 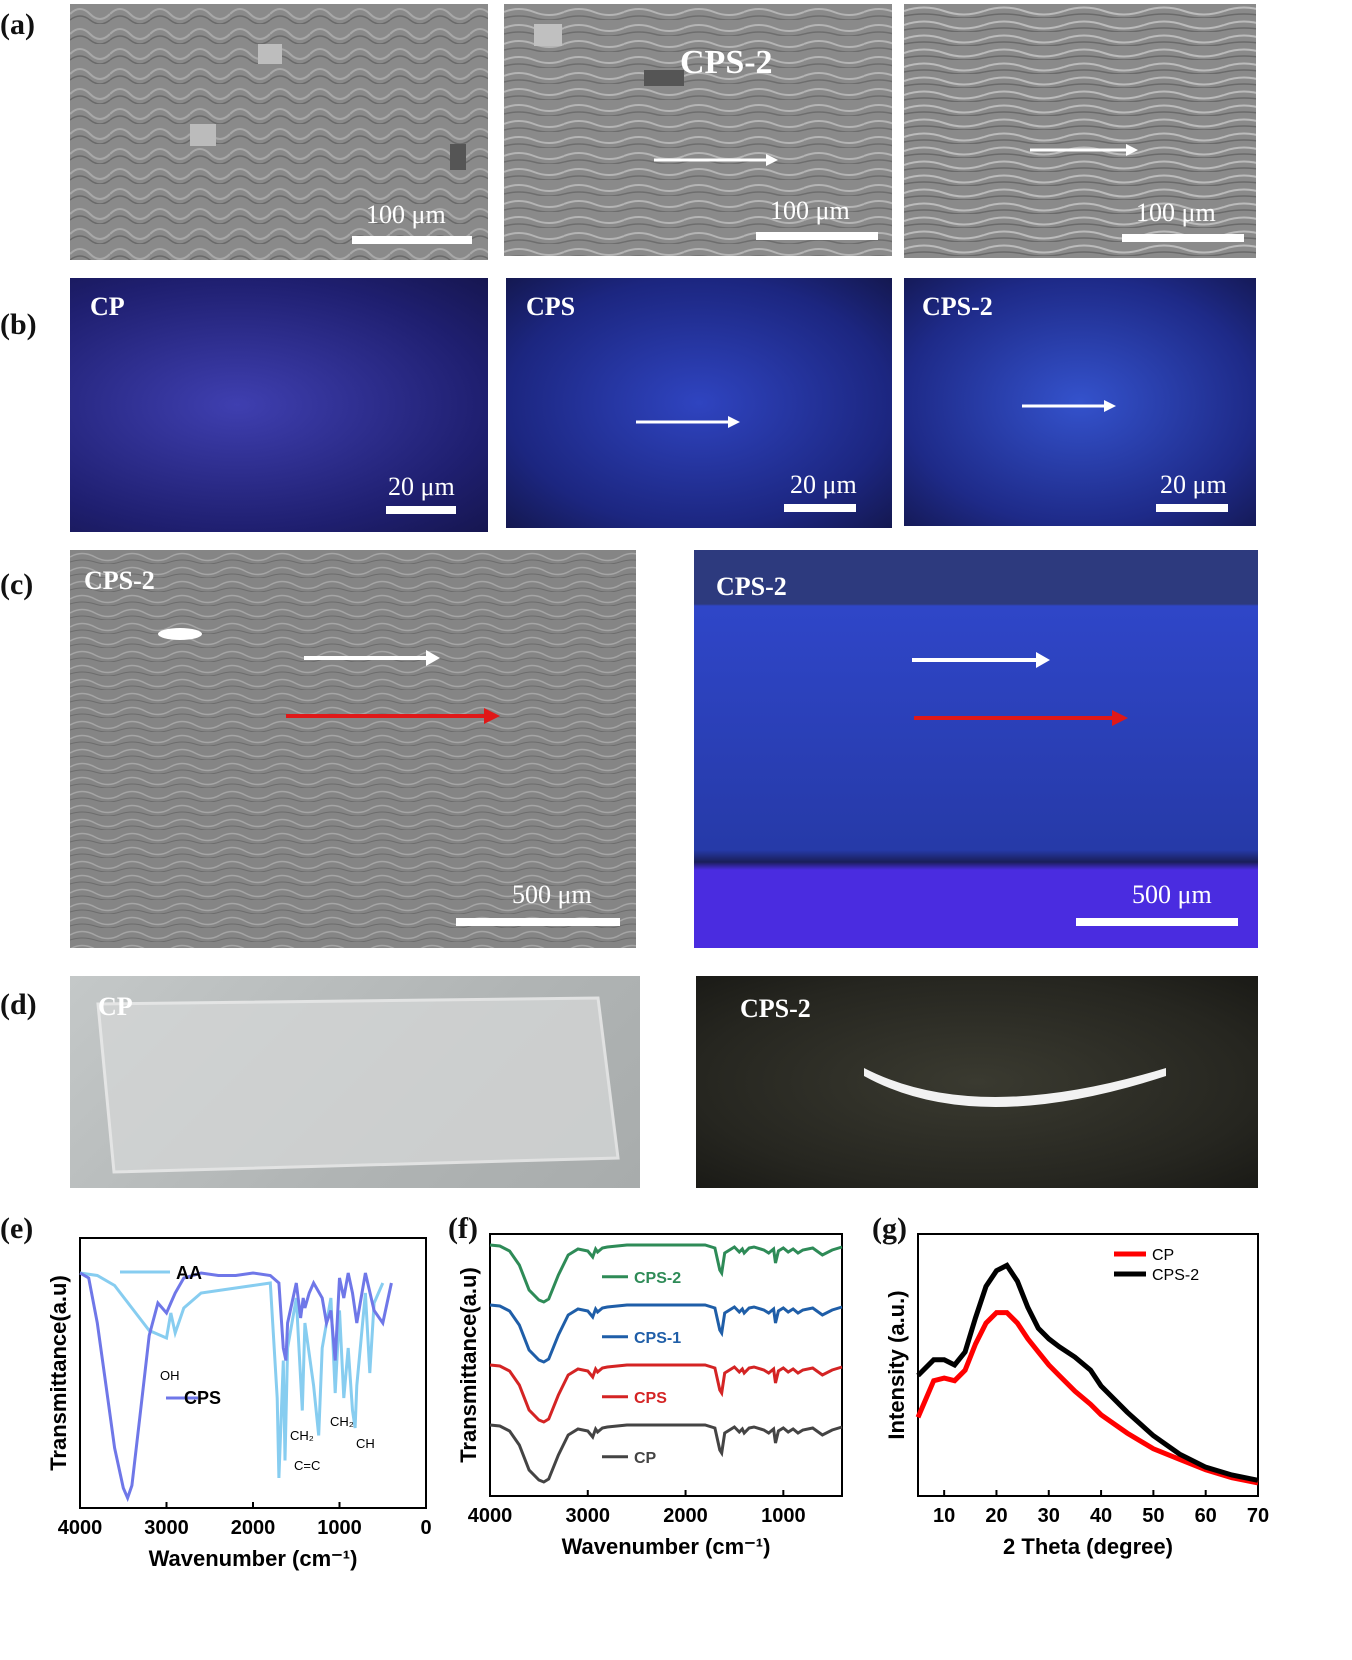 I want to click on panel-label-f: (f), so click(x=463, y=1228).